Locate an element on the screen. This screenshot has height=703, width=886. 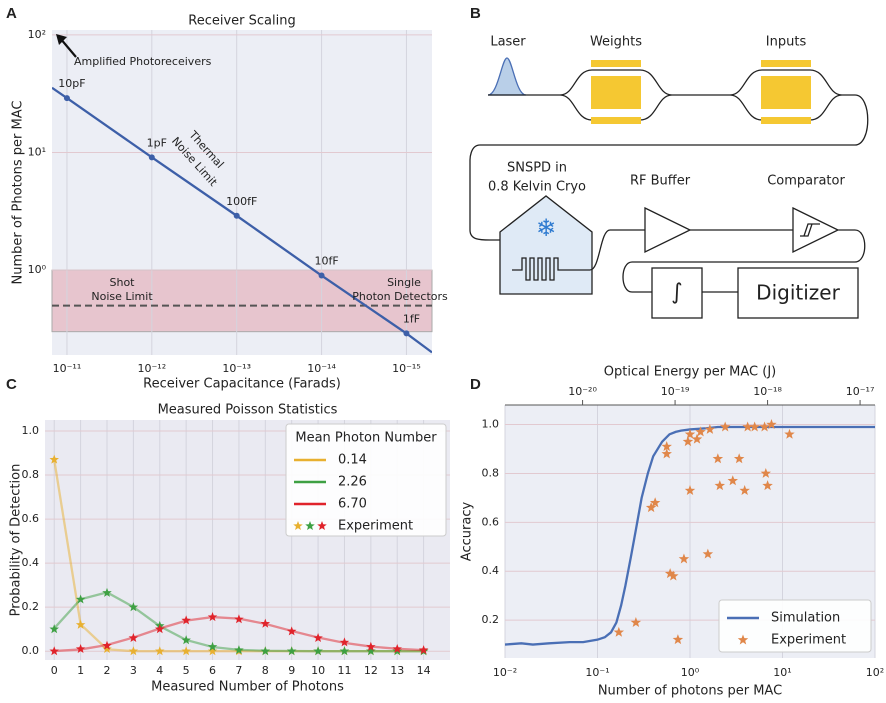
x-tick-label: 10 is located at coordinates (318, 670).